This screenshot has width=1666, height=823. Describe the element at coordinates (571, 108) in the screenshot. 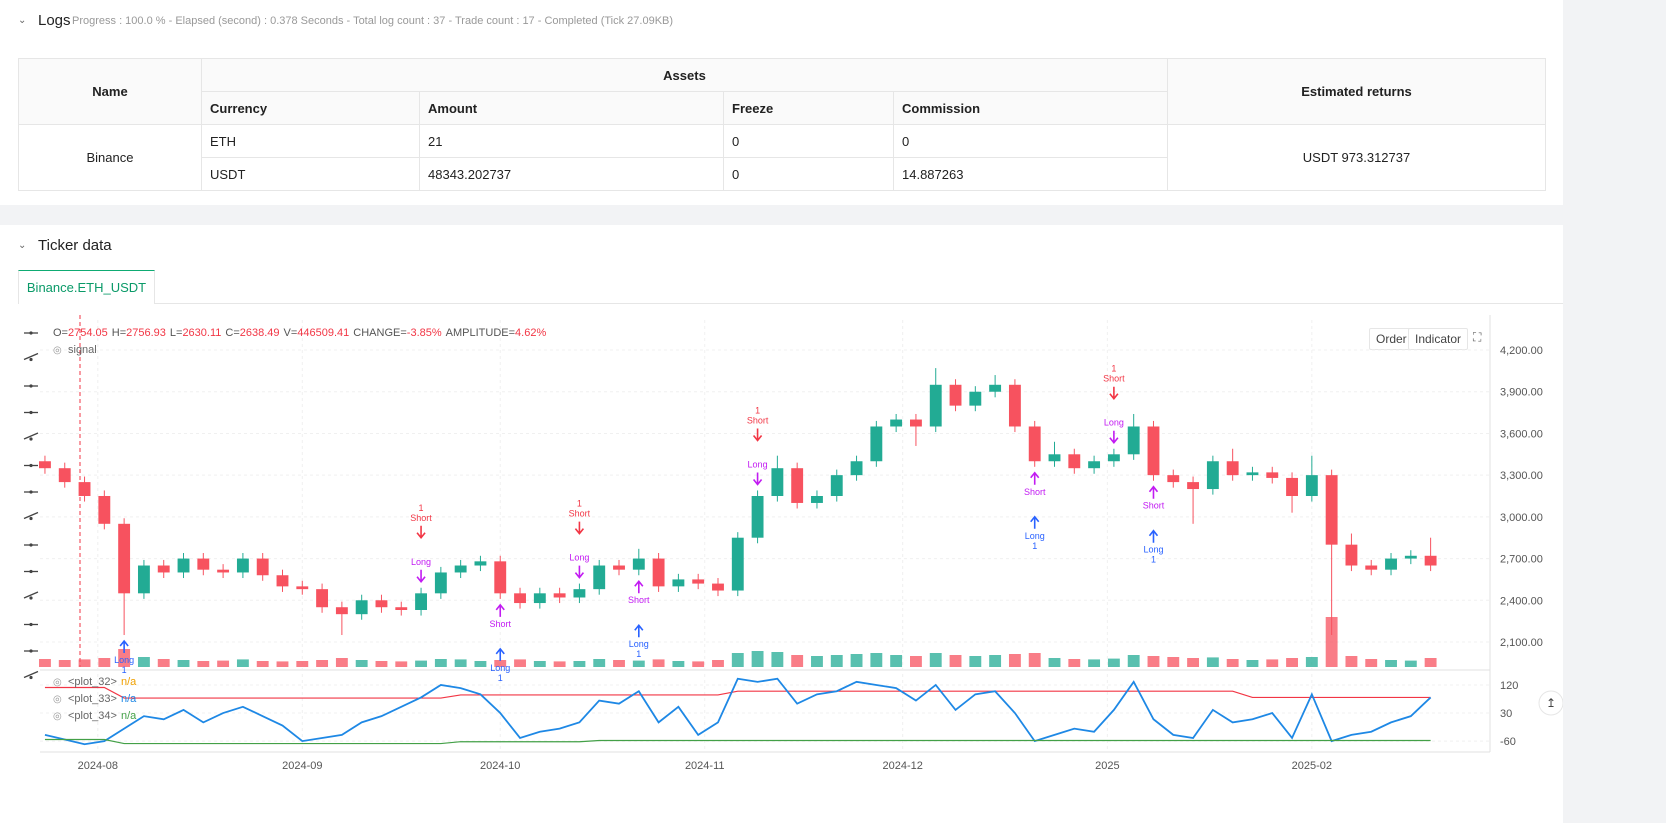

I see `header-cell: Amount` at that location.